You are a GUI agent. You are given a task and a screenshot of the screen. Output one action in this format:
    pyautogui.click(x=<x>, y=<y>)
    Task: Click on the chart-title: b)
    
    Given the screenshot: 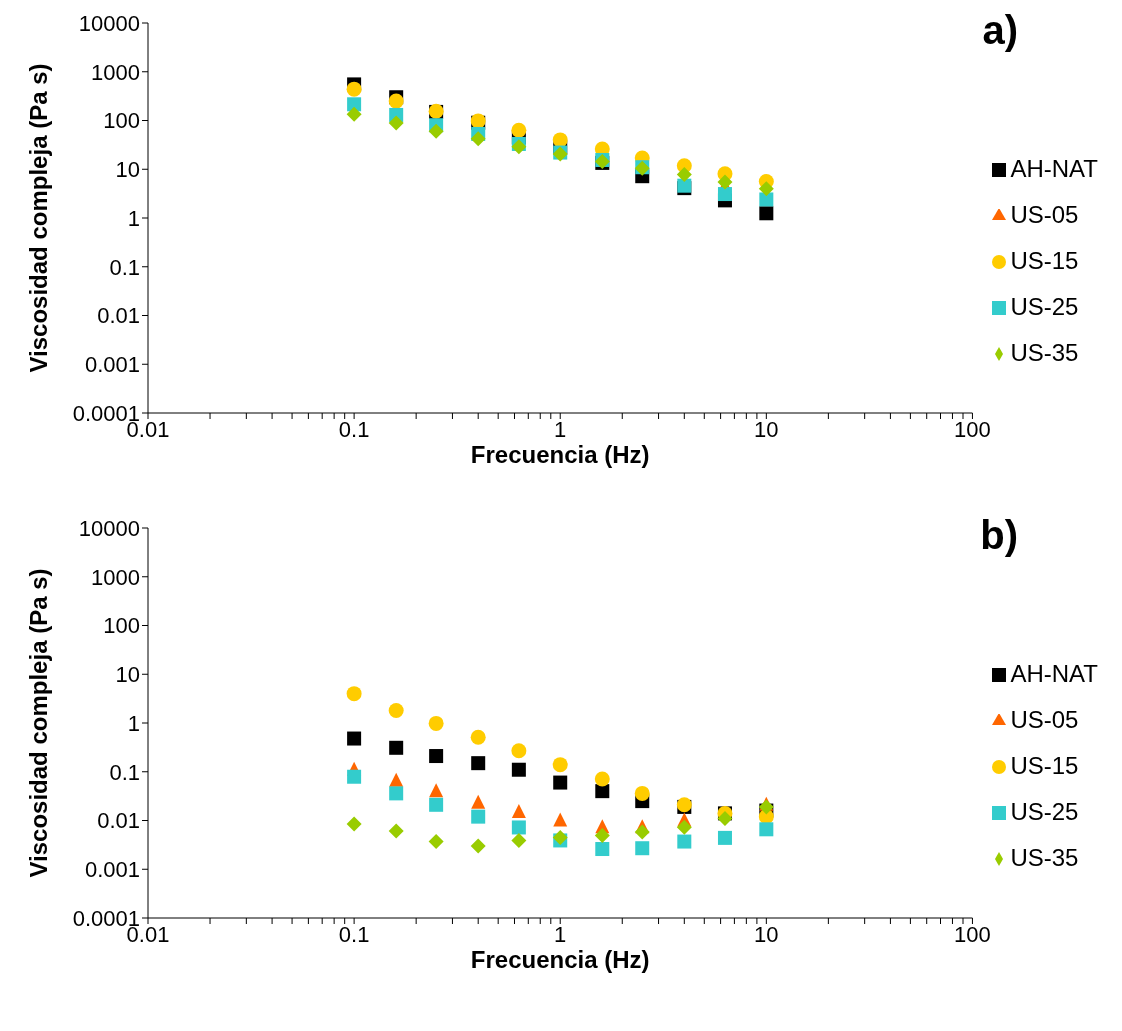 What is the action you would take?
    pyautogui.click(x=999, y=535)
    